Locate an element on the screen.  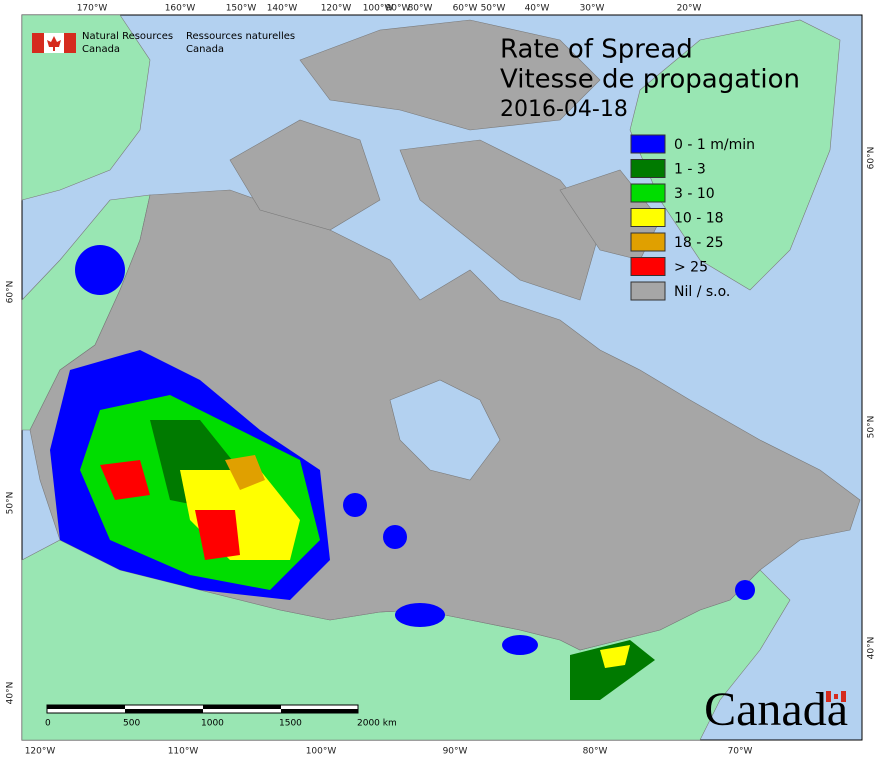
graticule-label: 20°W is located at coordinates (689, 9).